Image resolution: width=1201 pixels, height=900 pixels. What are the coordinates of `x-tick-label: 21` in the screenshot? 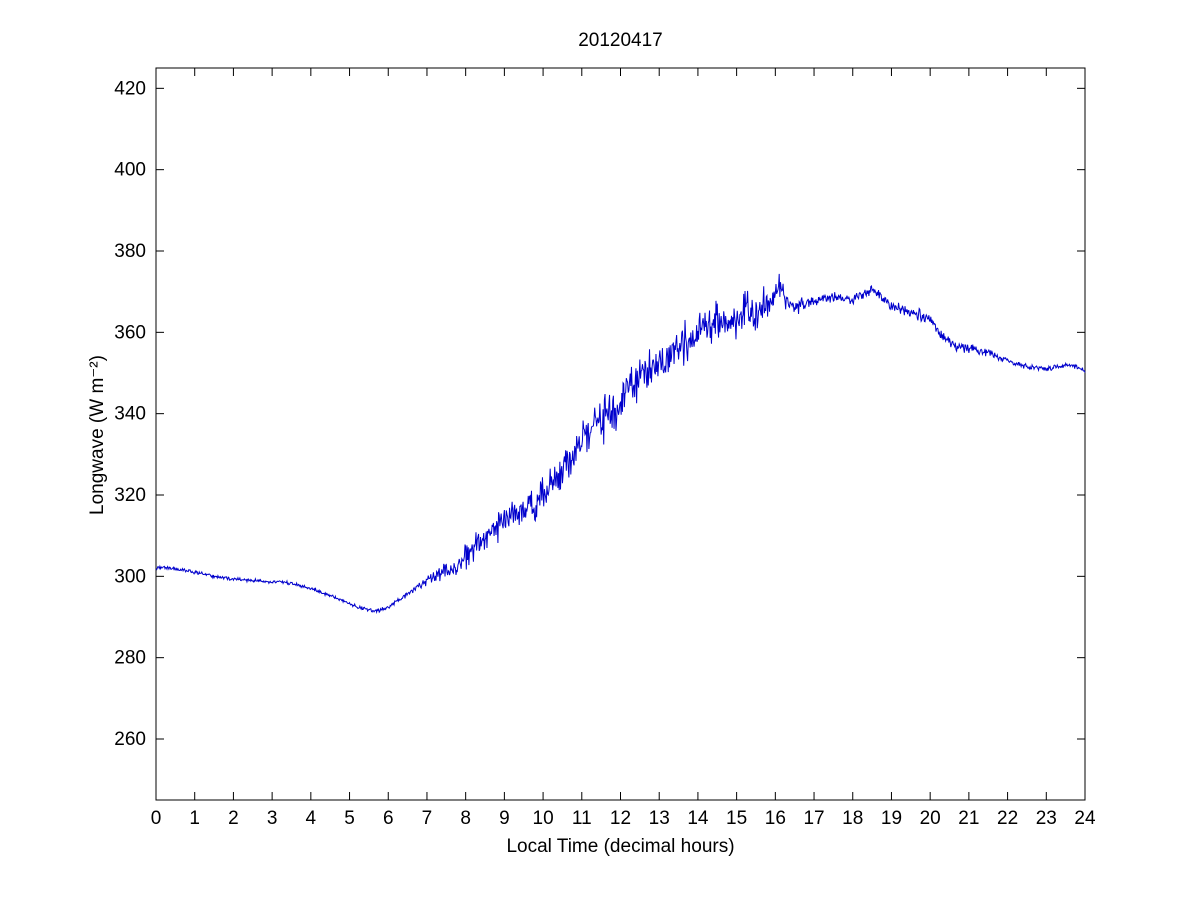 It's located at (968, 818).